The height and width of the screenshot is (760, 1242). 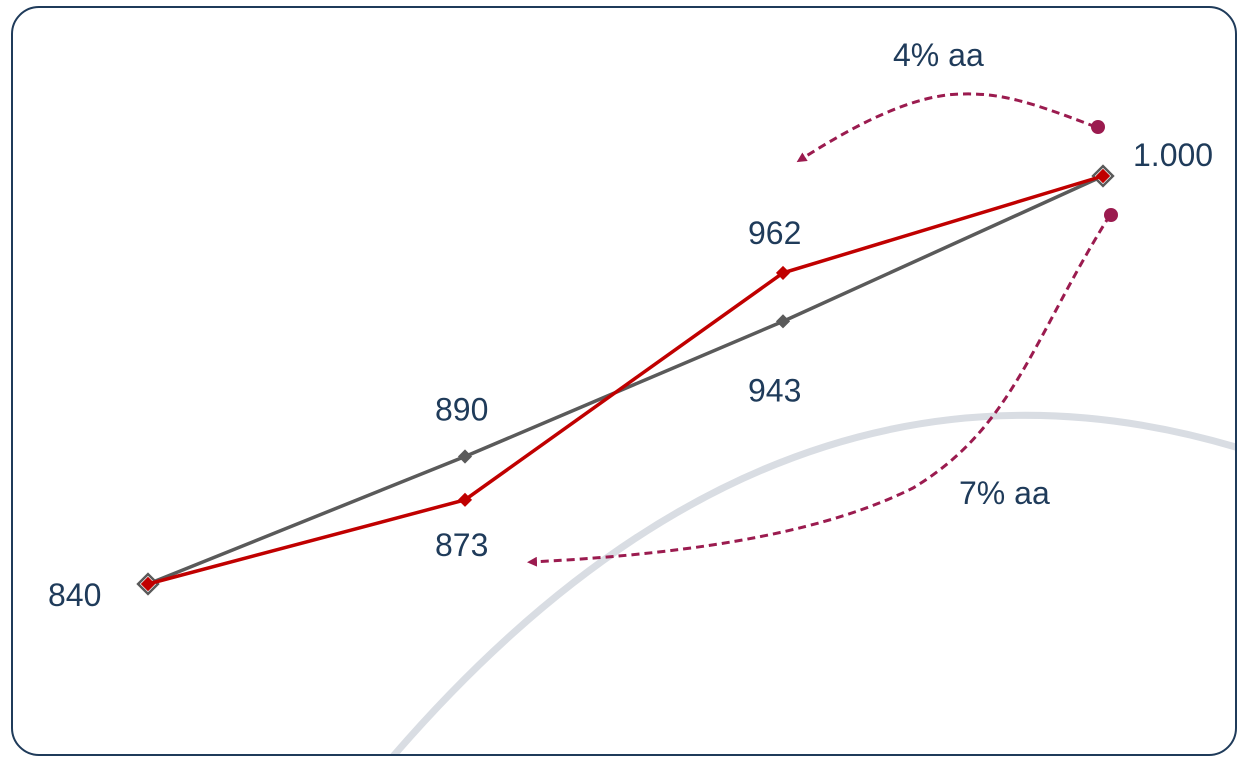 What do you see at coordinates (774, 390) in the screenshot?
I see `series-0-data-label-2: 943` at bounding box center [774, 390].